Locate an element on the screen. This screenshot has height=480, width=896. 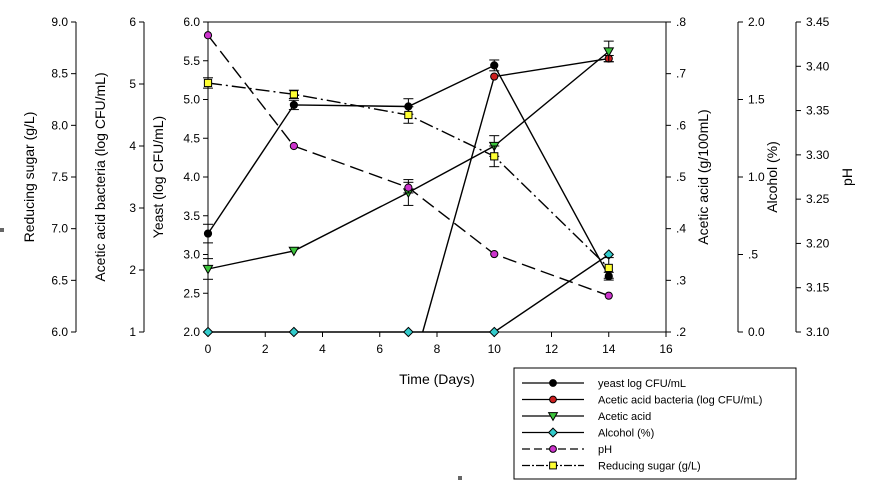
y-tick-label: 1.5 is located at coordinates (756, 100).